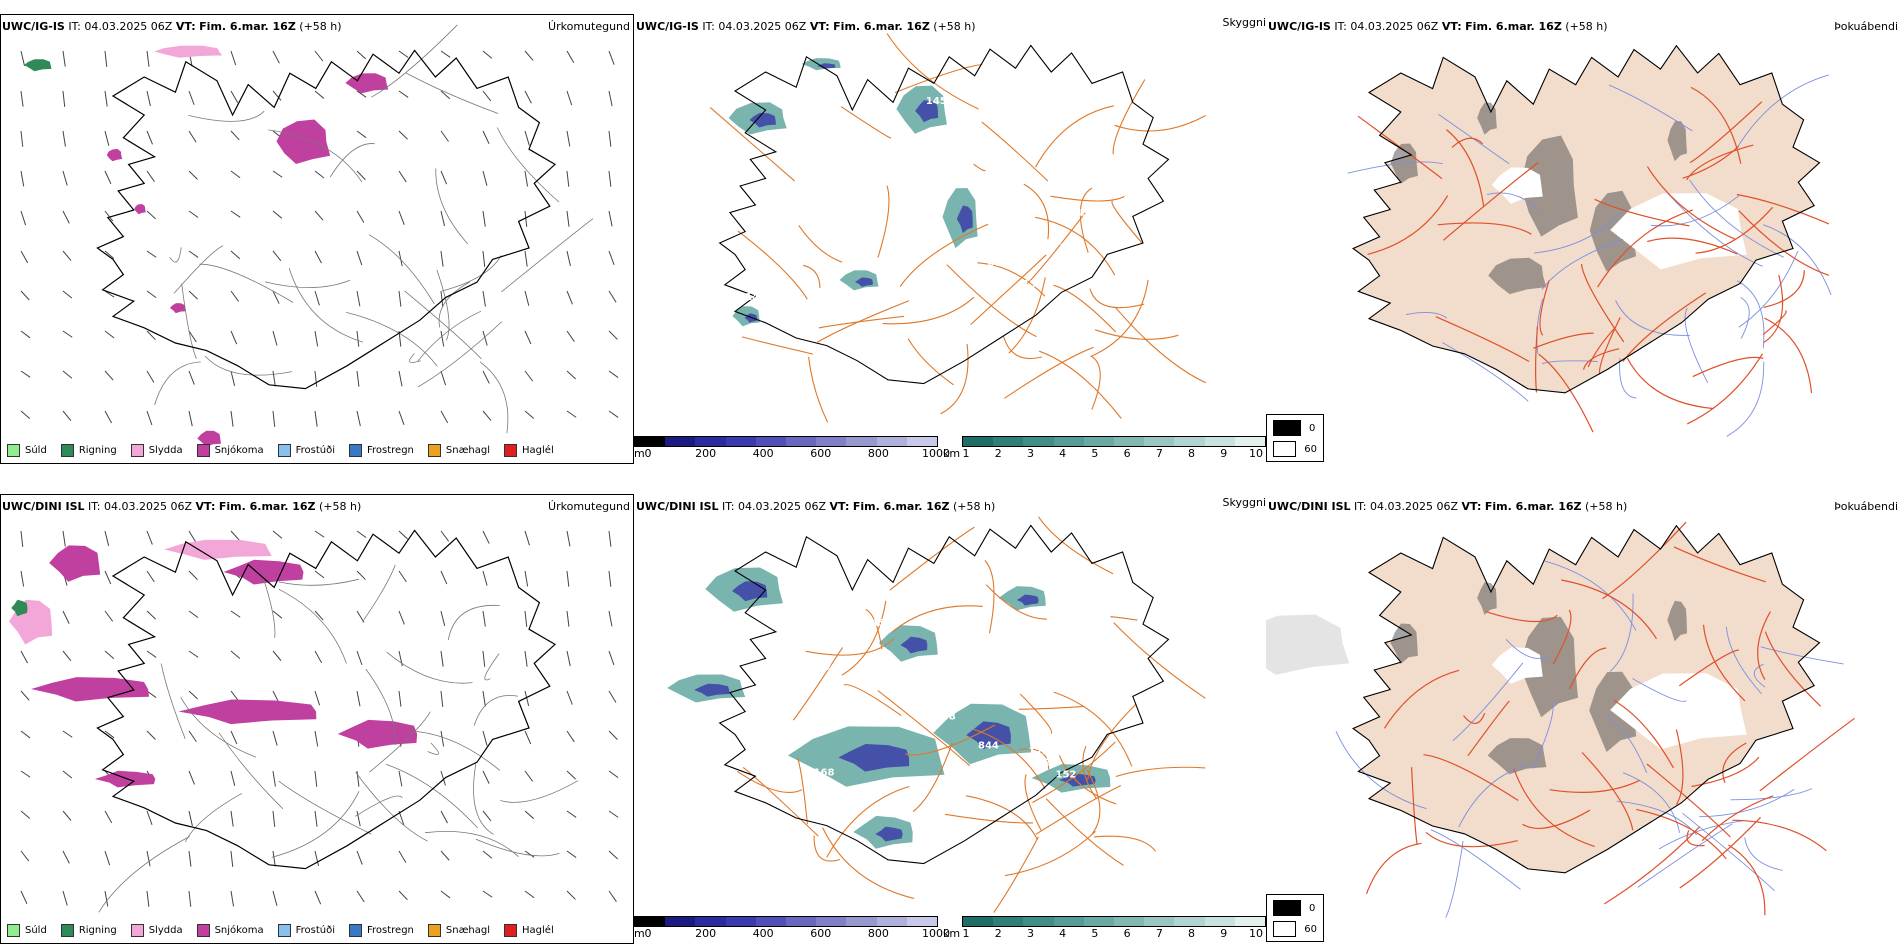 The height and width of the screenshot is (950, 1900). Describe the element at coordinates (1040, 763) in the screenshot. I see `visibility-value-label: 102` at that location.